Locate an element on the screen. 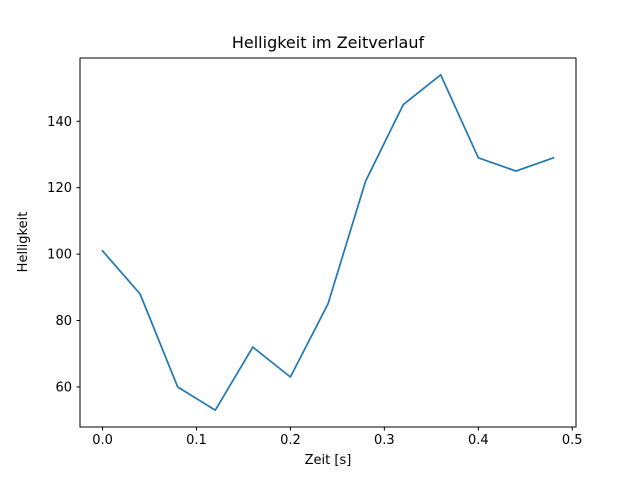 The height and width of the screenshot is (484, 640). y-tick-label: 80 is located at coordinates (63, 321).